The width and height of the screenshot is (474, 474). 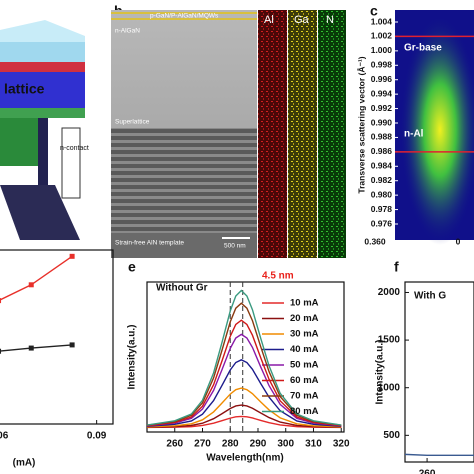 What do you see at coordinates (341, 444) in the screenshot?
I see `x-tick-label: 320` at bounding box center [341, 444].